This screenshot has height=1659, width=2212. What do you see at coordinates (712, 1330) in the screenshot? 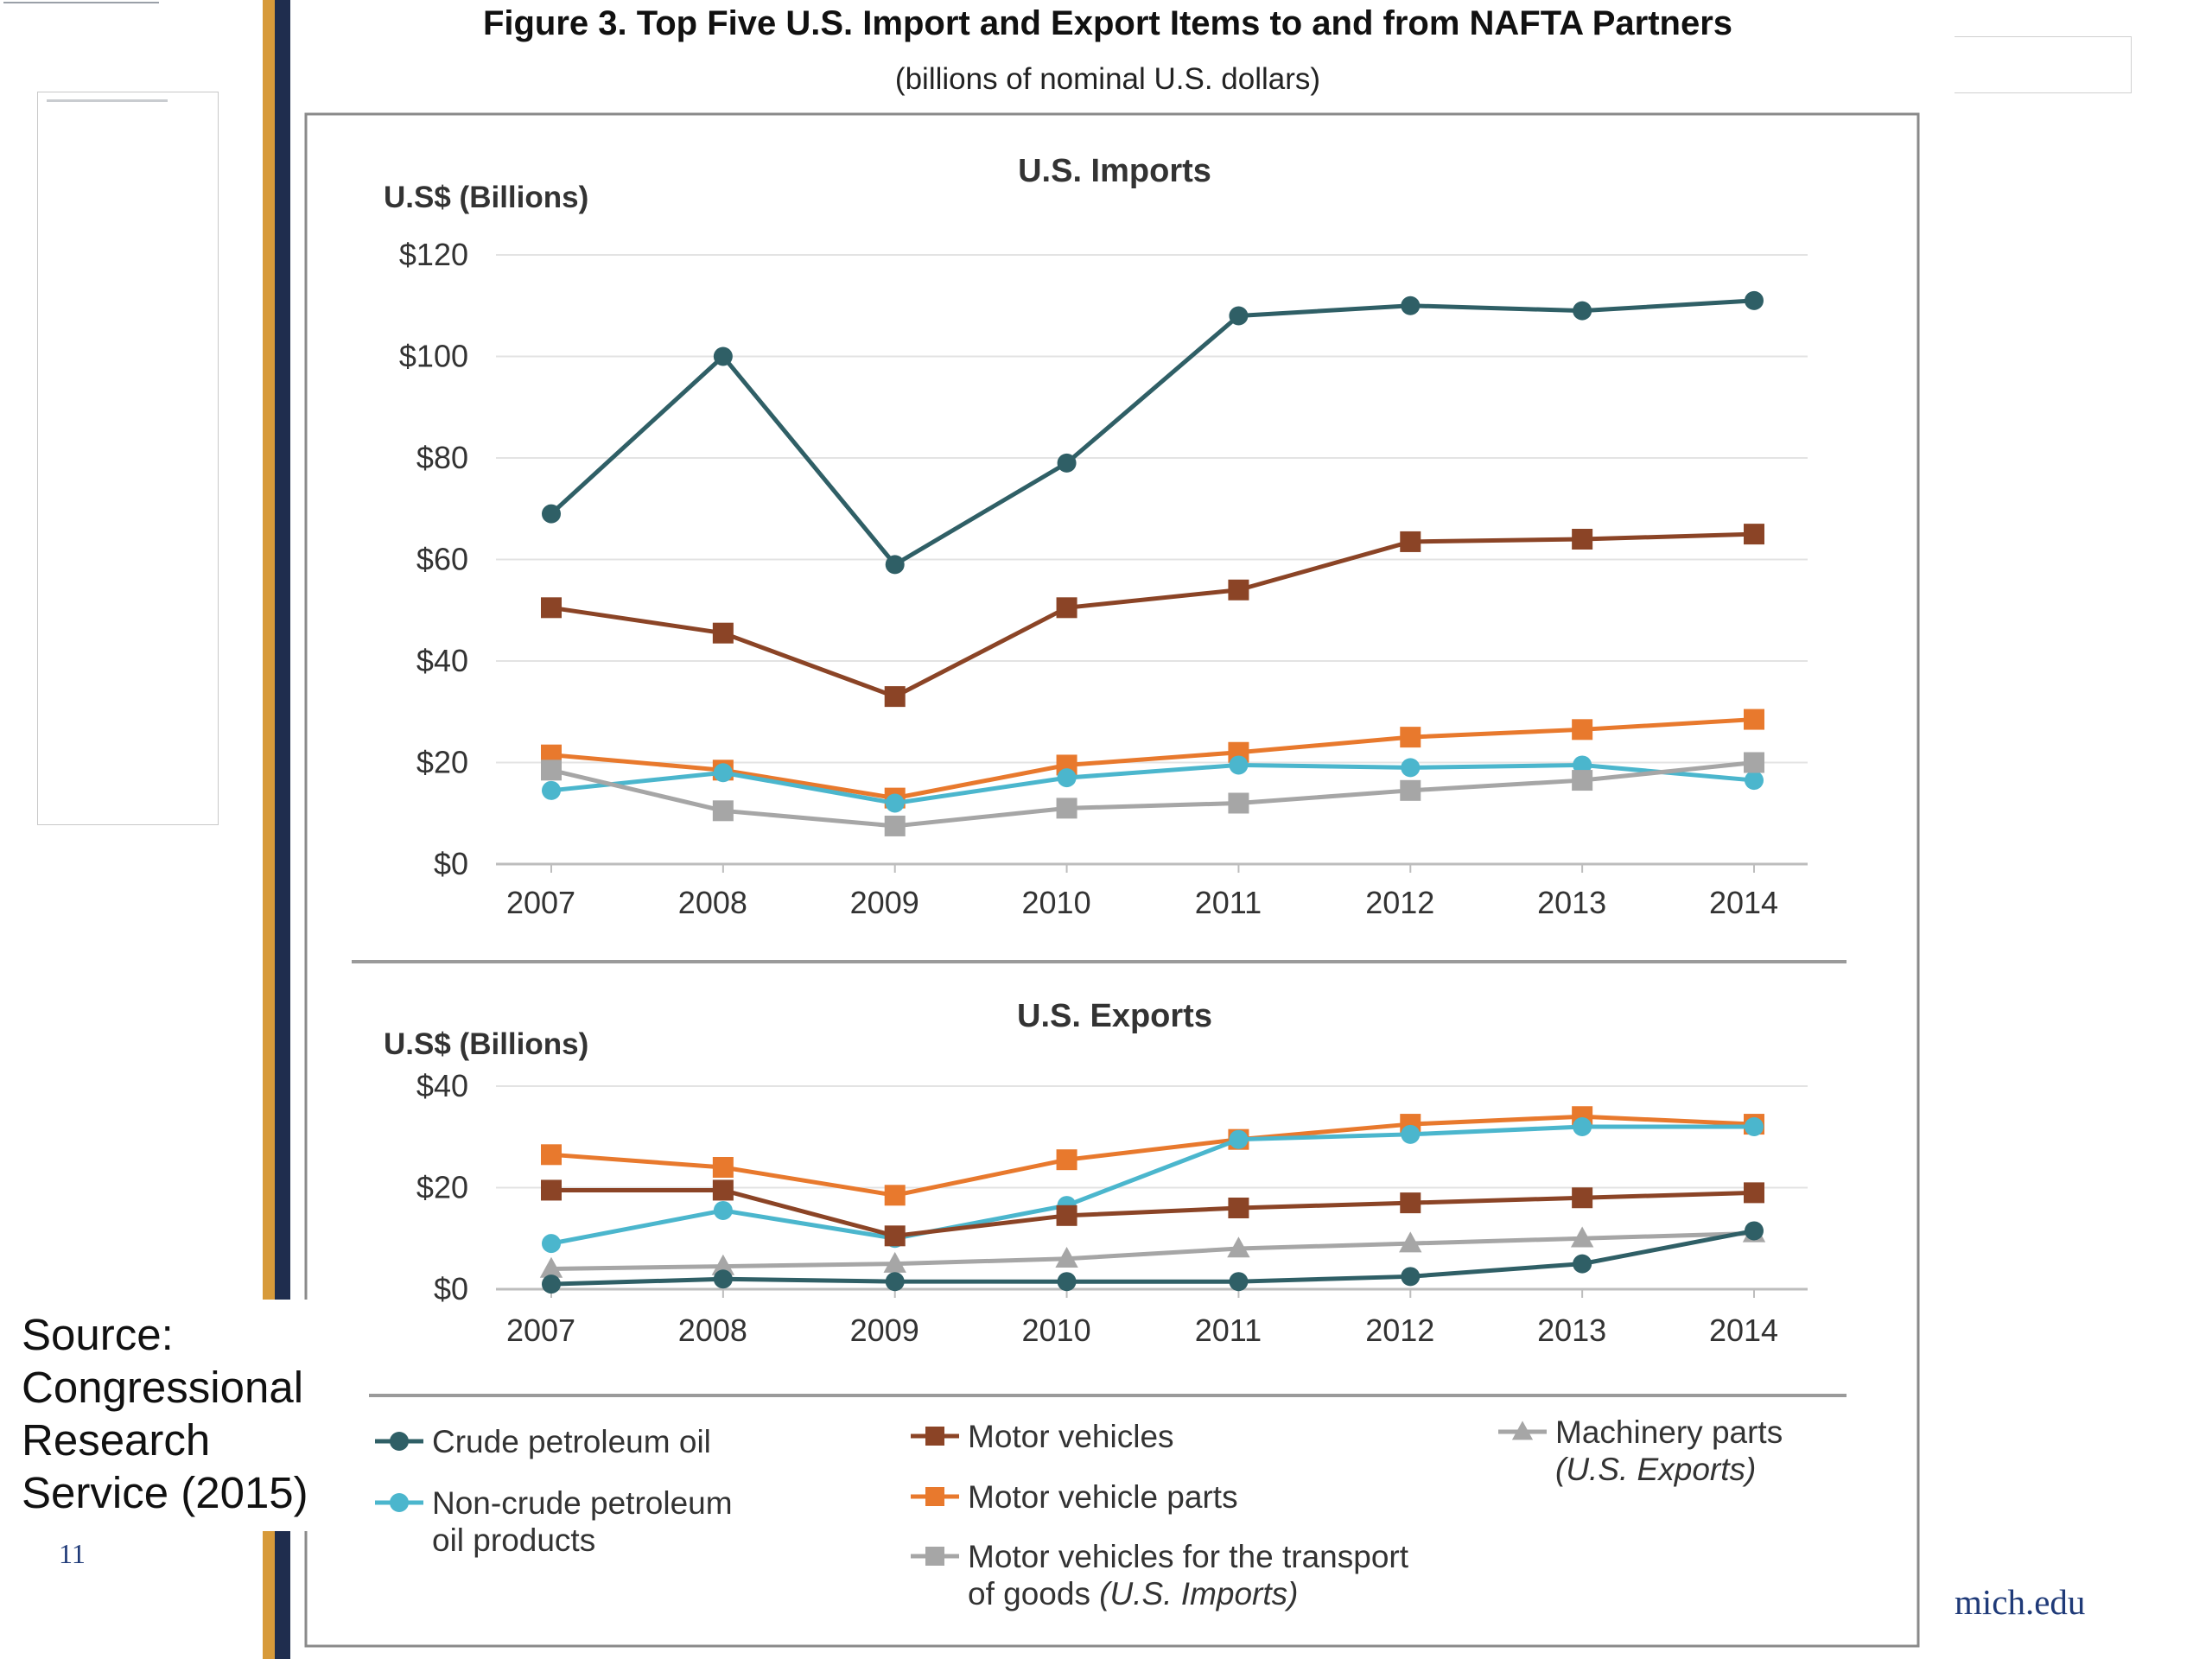
I see `x-tick-label: 2008` at bounding box center [712, 1330].